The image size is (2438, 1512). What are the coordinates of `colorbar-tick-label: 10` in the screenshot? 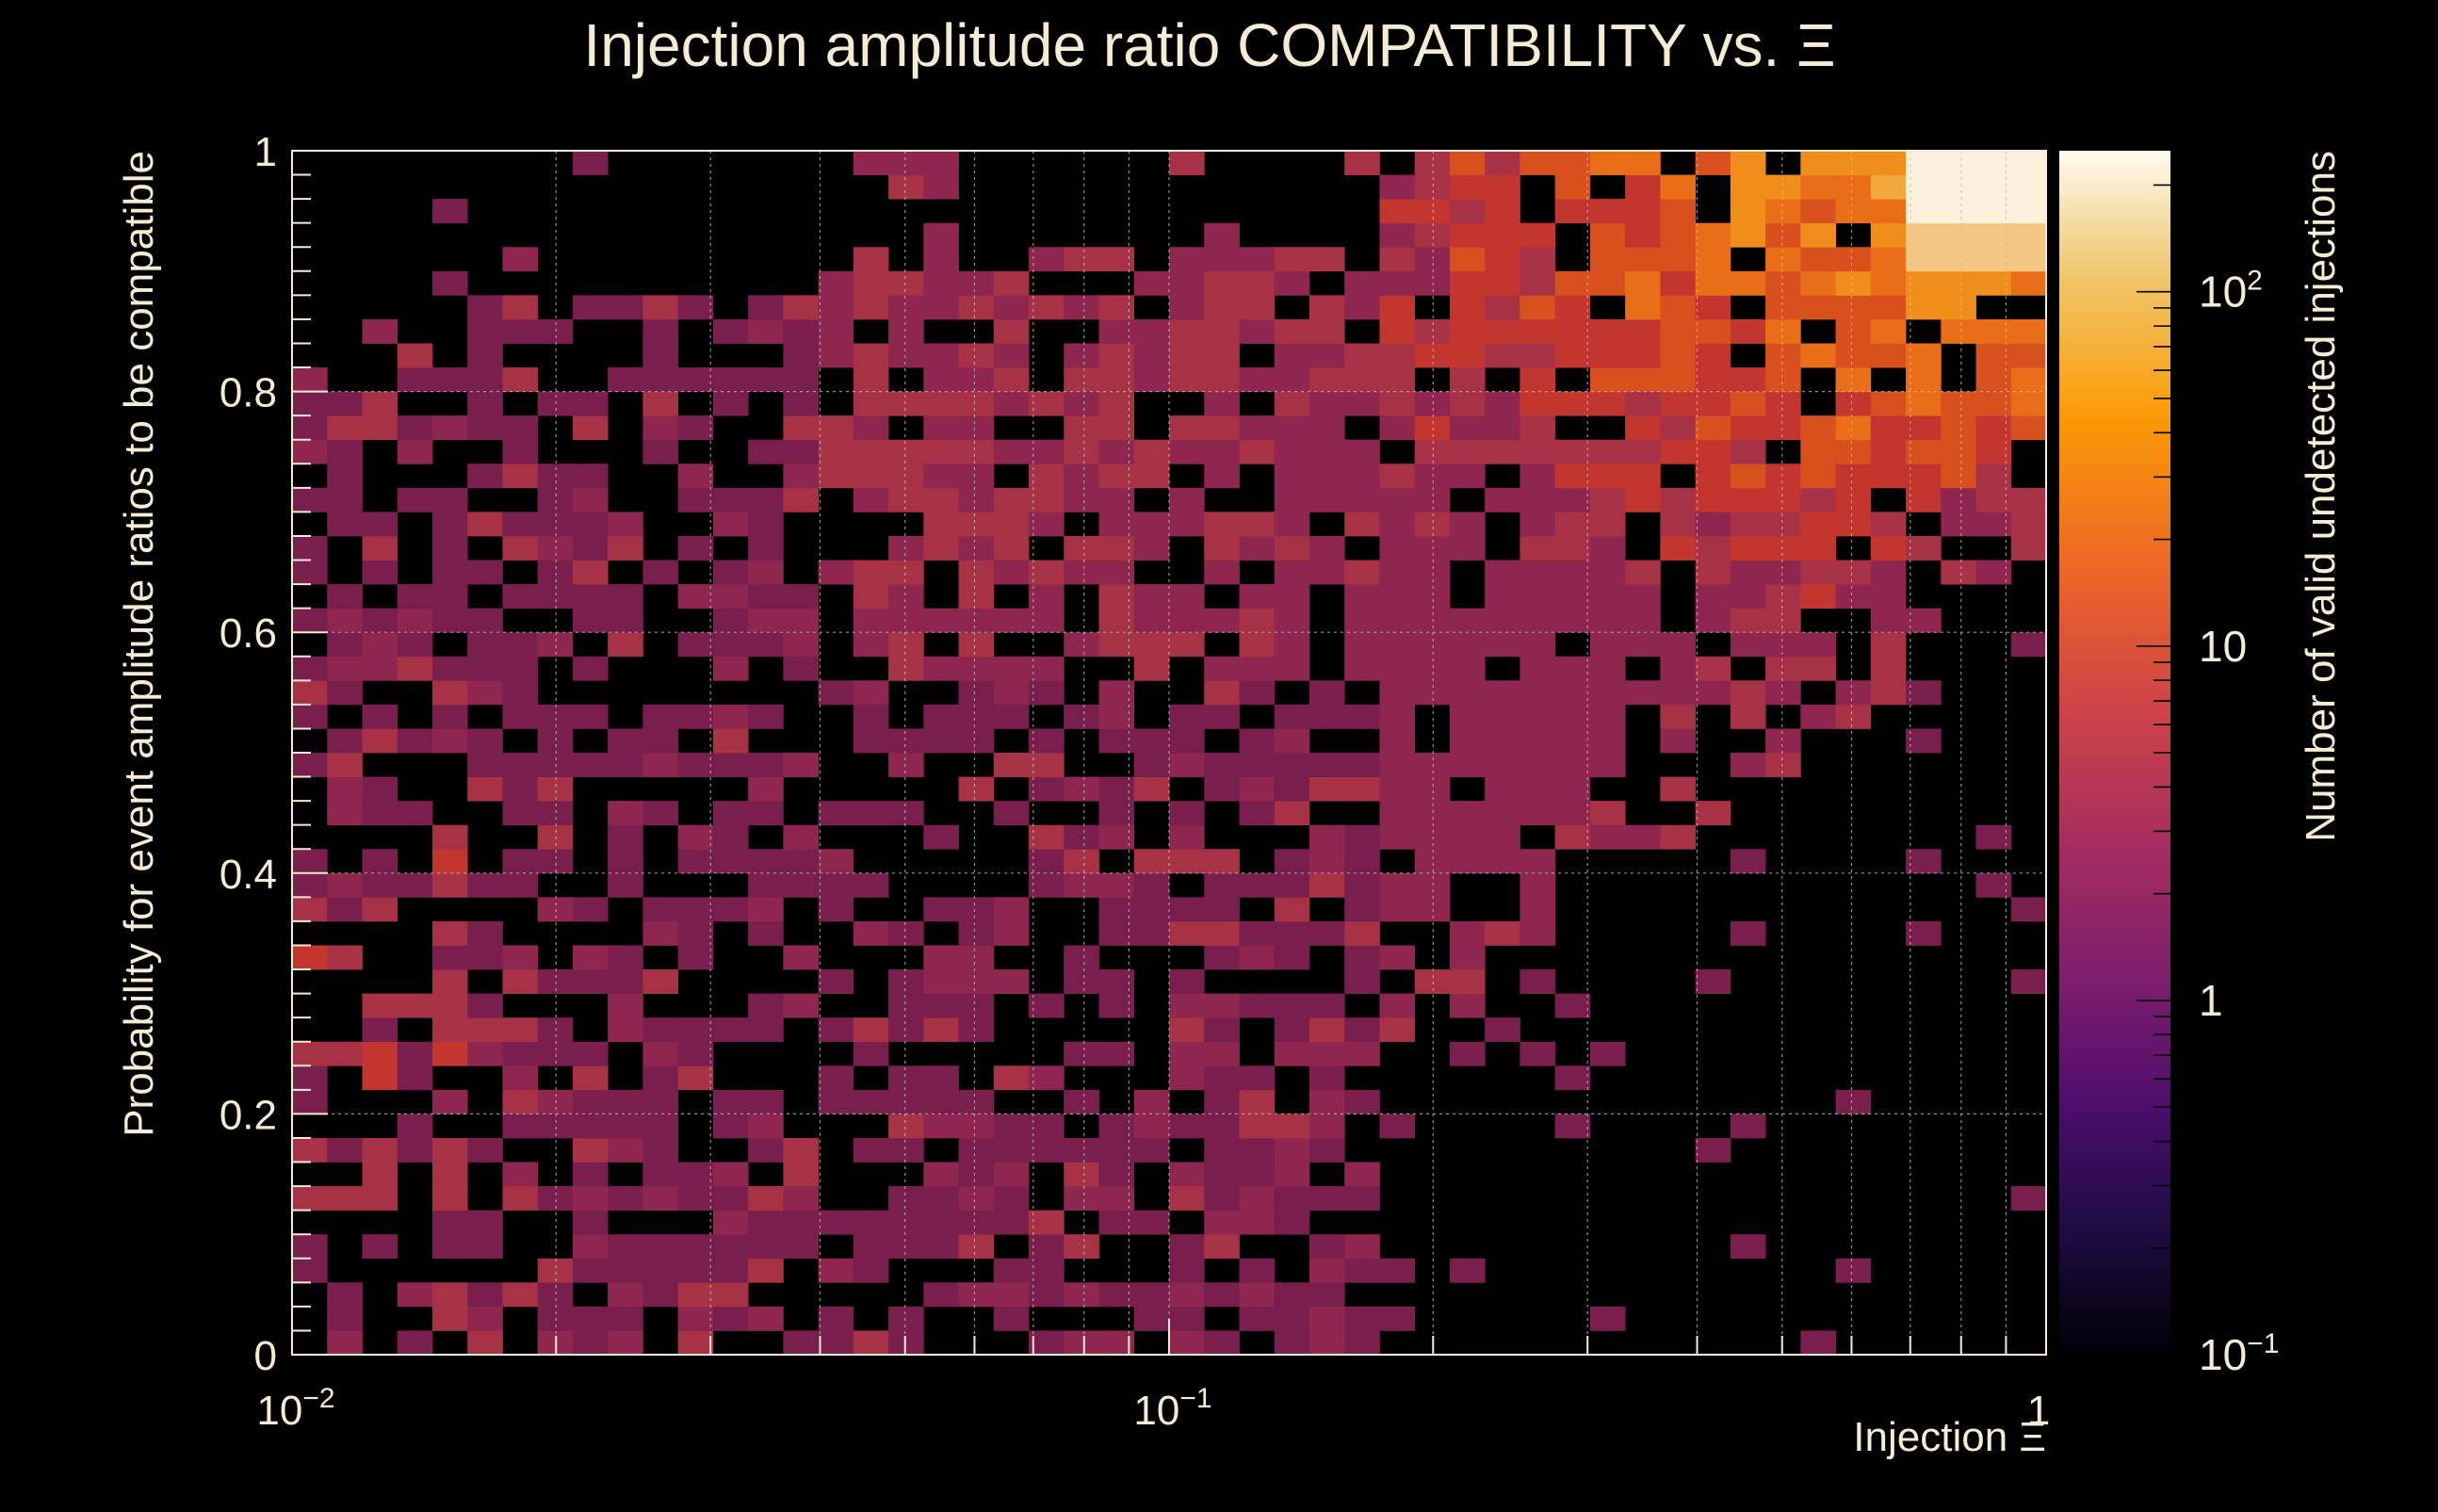 It's located at (2223, 646).